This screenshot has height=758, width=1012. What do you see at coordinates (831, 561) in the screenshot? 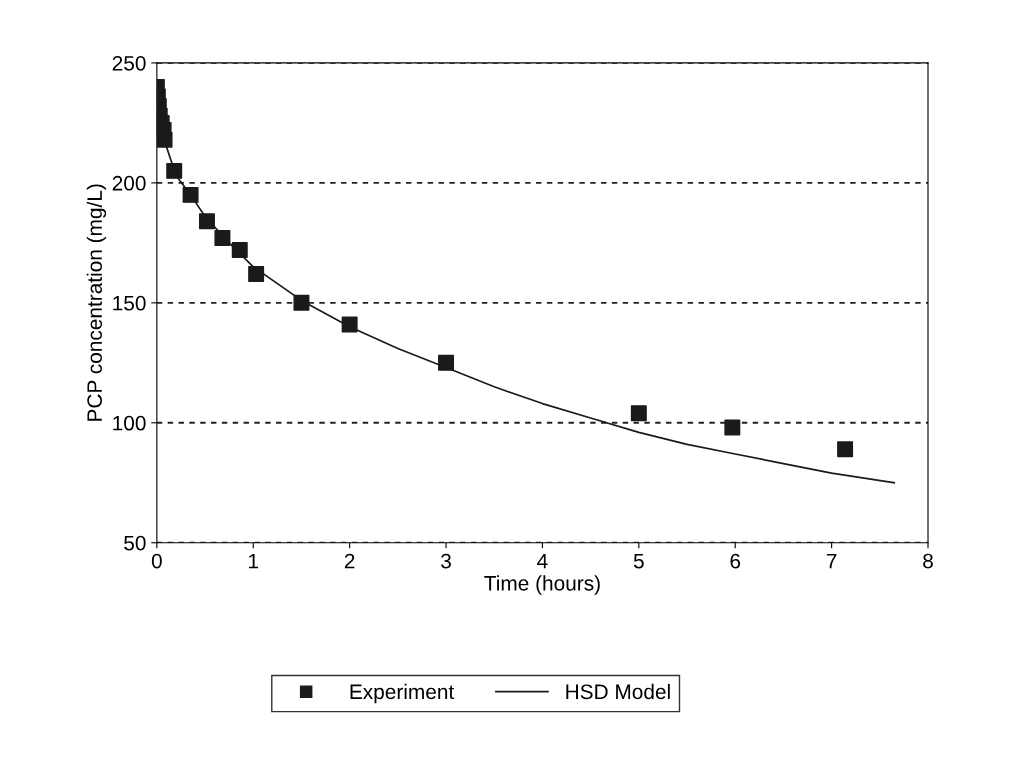
I see `x-tick-label: 7` at bounding box center [831, 561].